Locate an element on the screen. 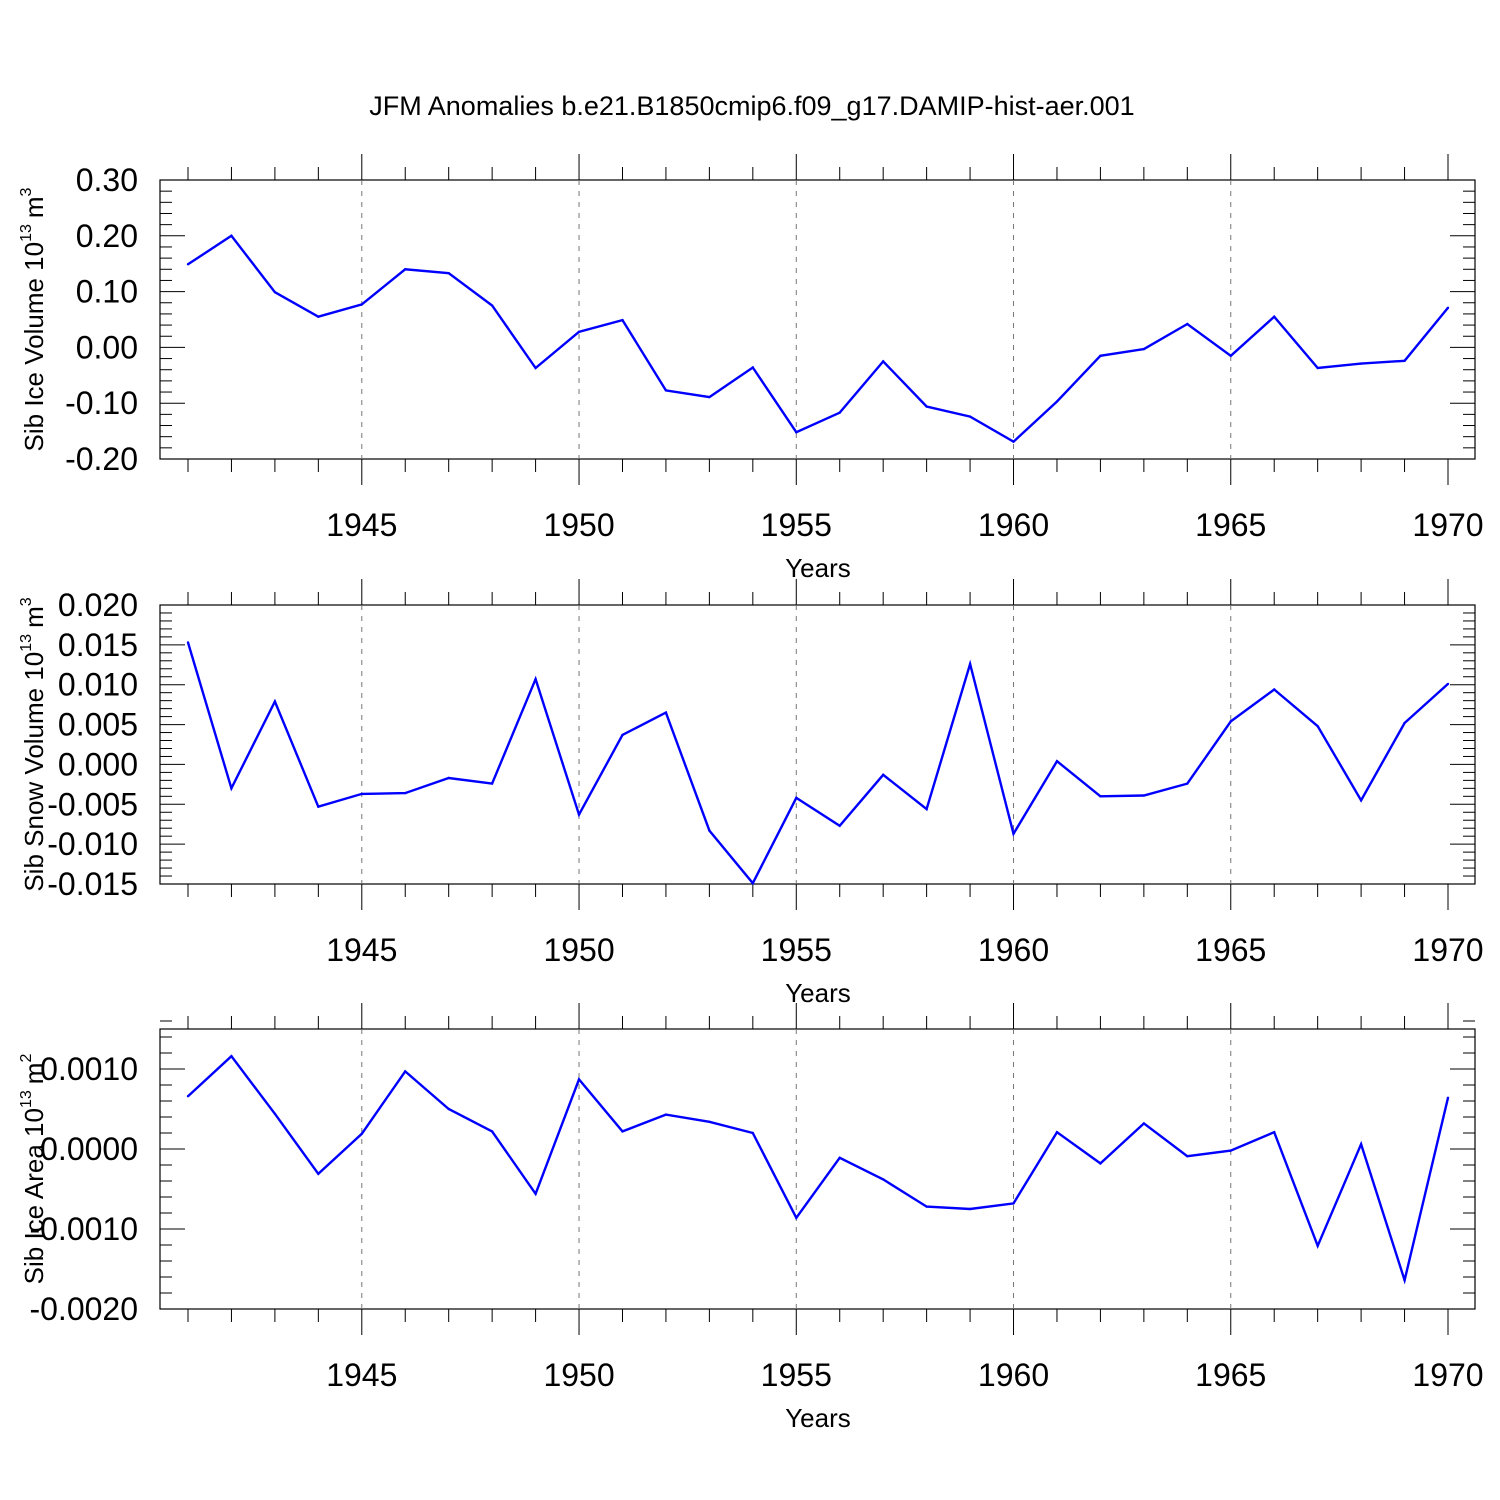  y-axis-title-exponent: 13 is located at coordinates (26, 643).